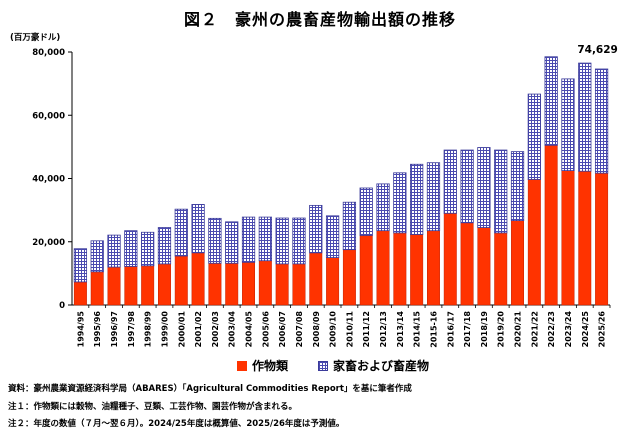 The image size is (640, 434). What do you see at coordinates (114, 329) in the screenshot?
I see `x-tick-label: 1996/97` at bounding box center [114, 329].